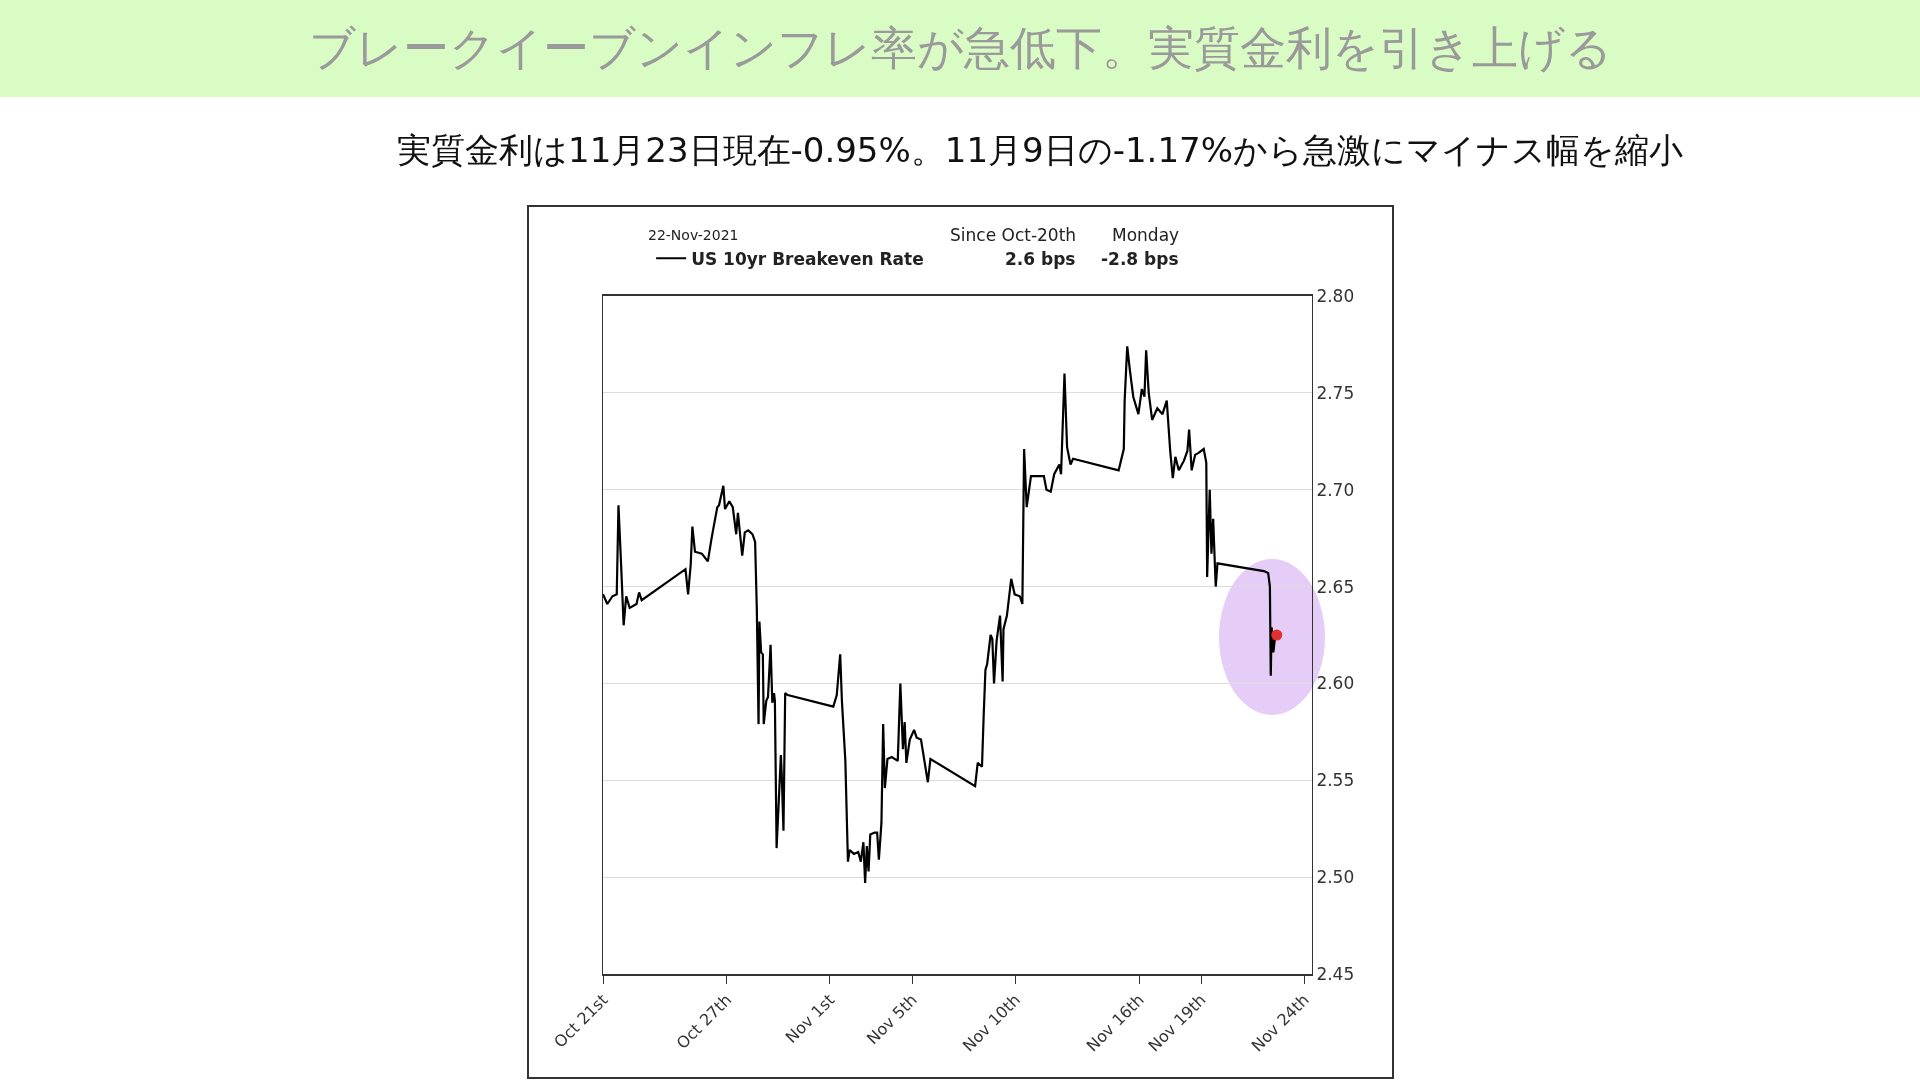 This screenshot has height=1080, width=1920. Describe the element at coordinates (1335, 780) in the screenshot. I see `y-tick-label: 2.55` at that location.